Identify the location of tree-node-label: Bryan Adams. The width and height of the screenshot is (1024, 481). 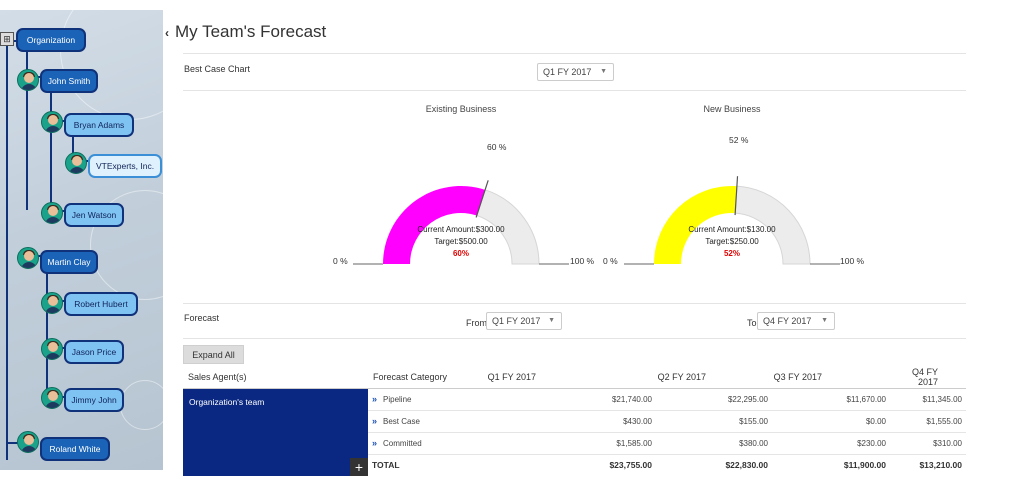
(99, 125).